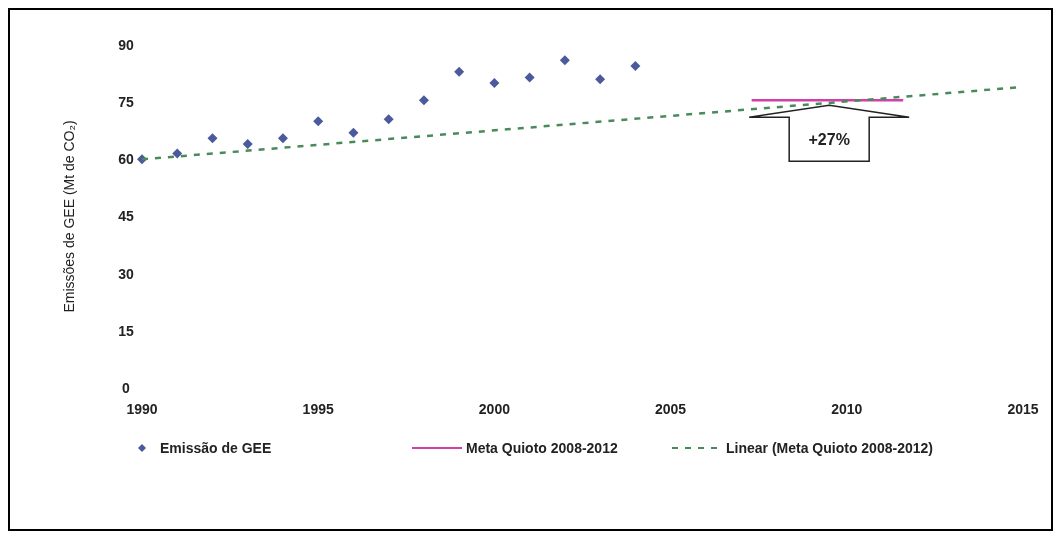 This screenshot has width=1061, height=539. What do you see at coordinates (829, 447) in the screenshot?
I see `legend-label: Linear (Meta Quioto 2008-2012)` at bounding box center [829, 447].